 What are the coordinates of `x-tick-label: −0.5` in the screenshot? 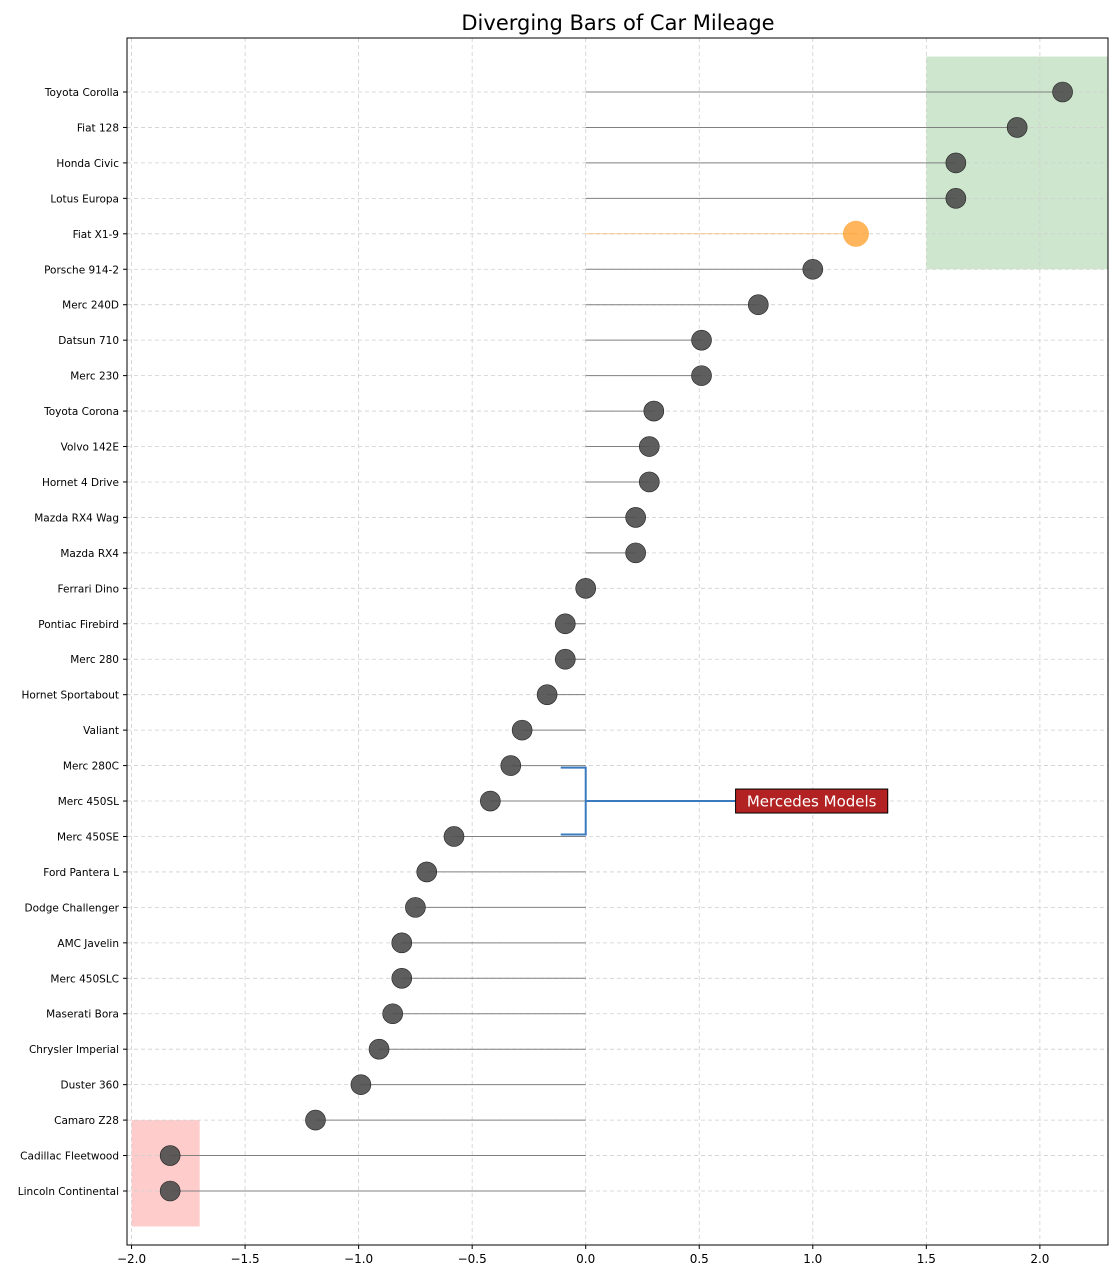 It's located at (472, 1259).